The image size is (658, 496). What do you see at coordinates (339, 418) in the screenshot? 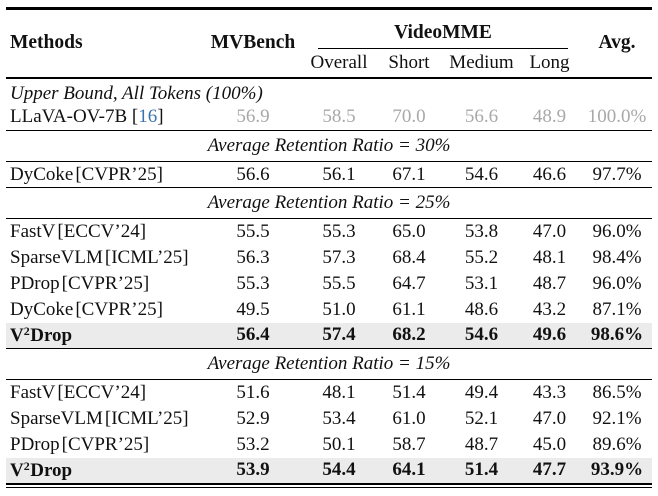
I see `metric-value: 53.4` at bounding box center [339, 418].